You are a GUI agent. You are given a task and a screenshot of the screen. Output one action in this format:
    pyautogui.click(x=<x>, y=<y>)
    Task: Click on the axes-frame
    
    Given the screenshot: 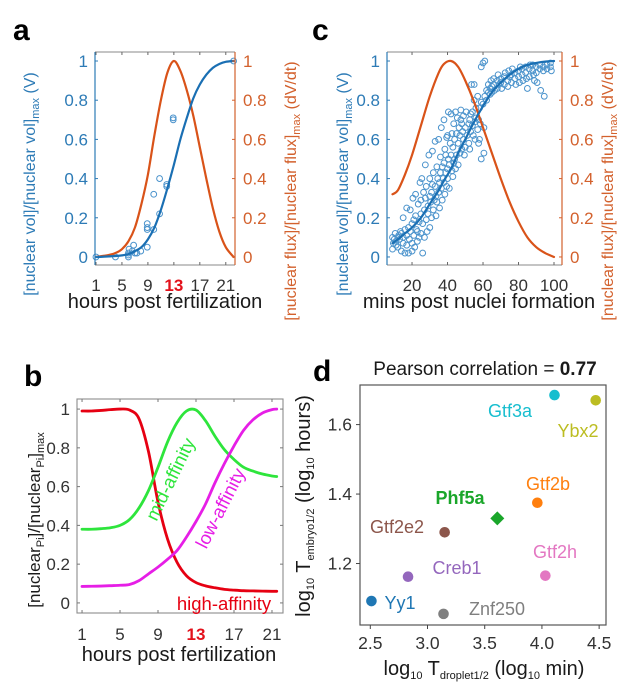 What is the action you would take?
    pyautogui.click(x=483, y=505)
    